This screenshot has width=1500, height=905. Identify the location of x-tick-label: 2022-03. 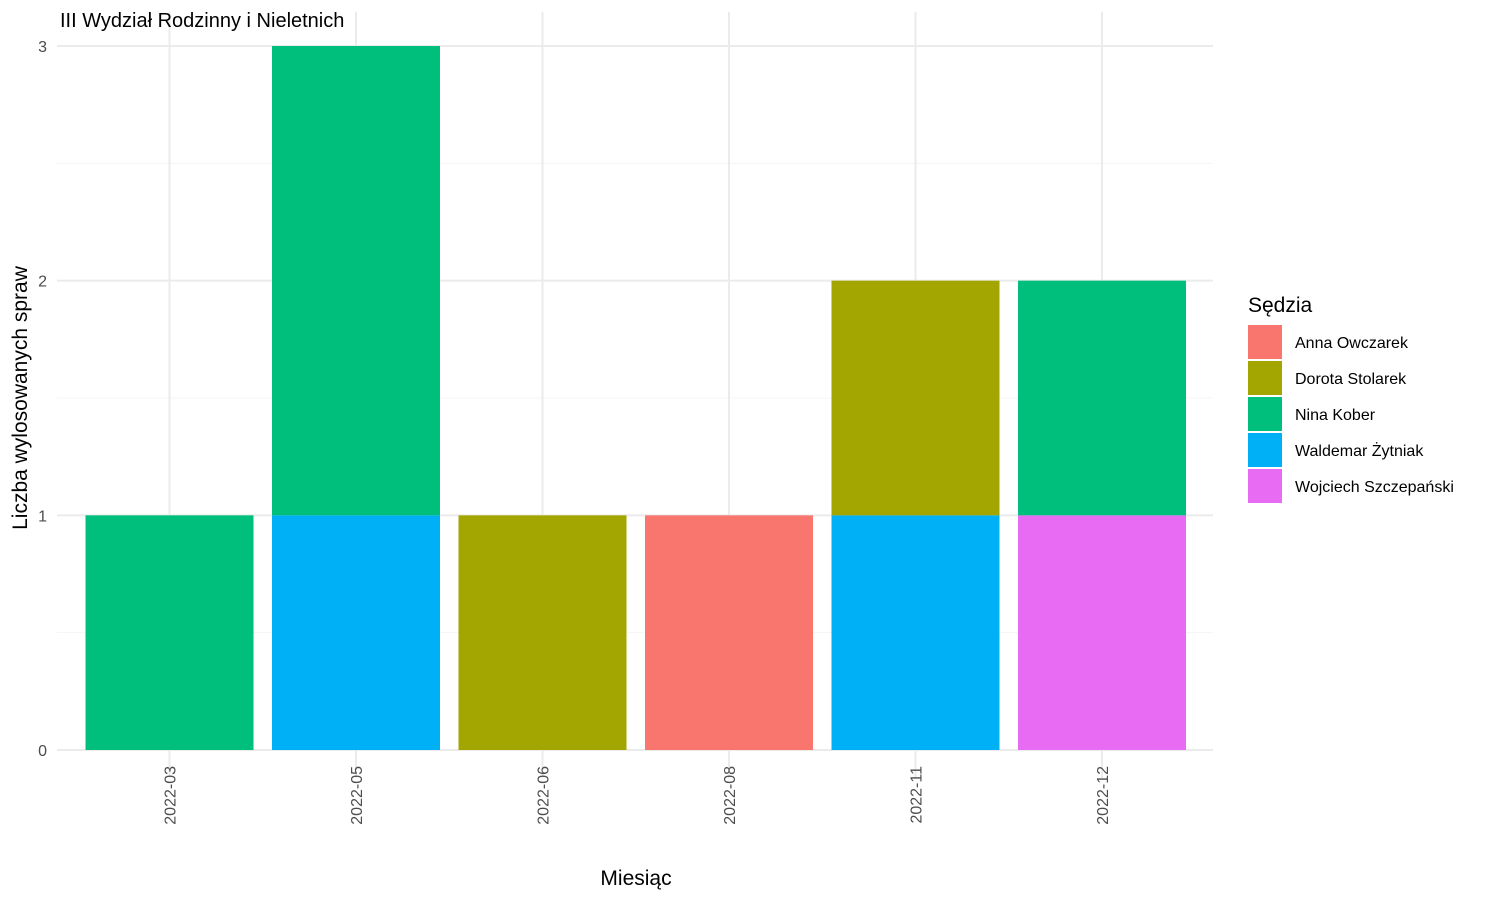
(171, 795).